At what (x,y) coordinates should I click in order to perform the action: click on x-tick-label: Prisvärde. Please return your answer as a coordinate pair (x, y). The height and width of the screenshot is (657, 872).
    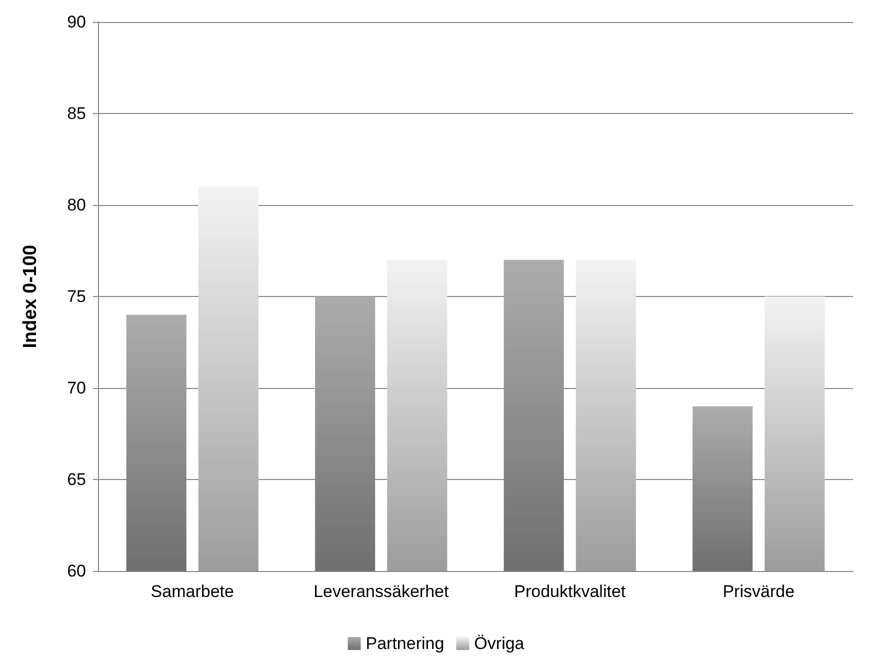
    Looking at the image, I should click on (758, 591).